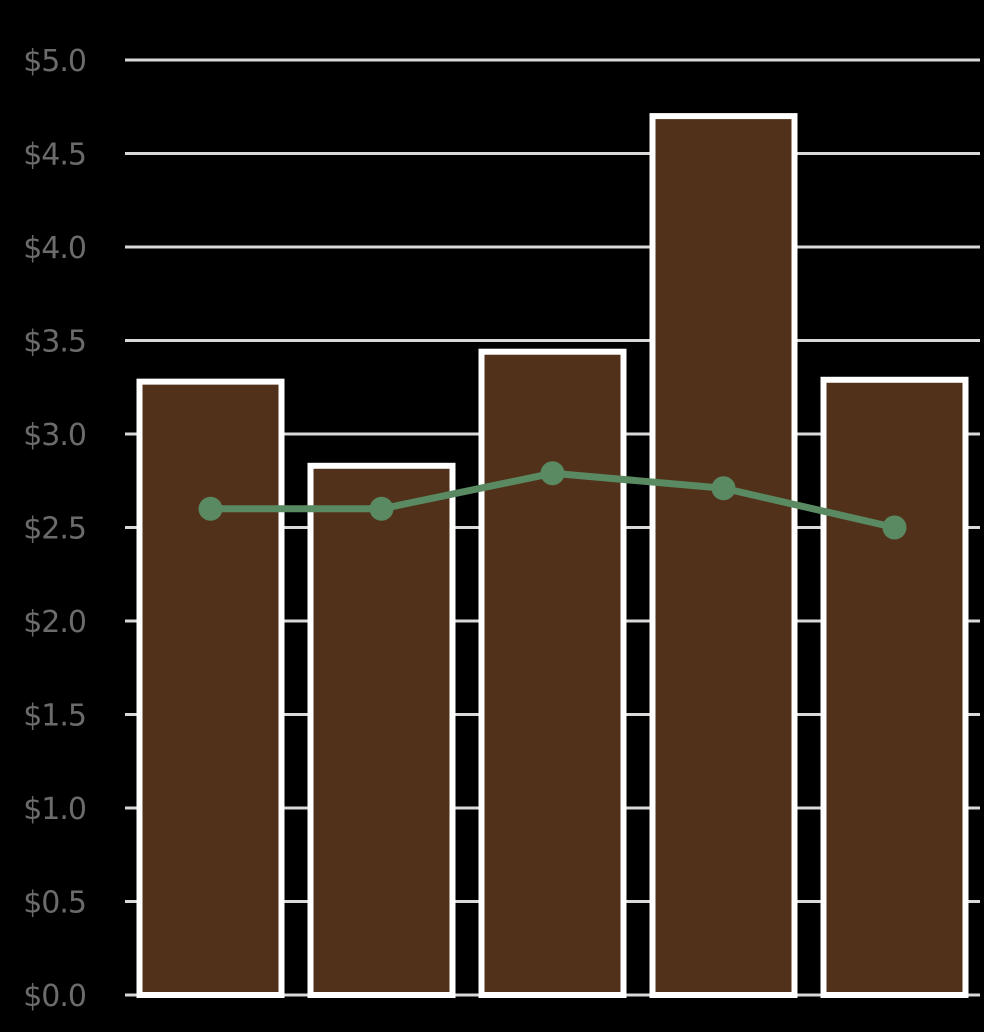 The image size is (984, 1032). What do you see at coordinates (54, 996) in the screenshot?
I see `y-tick-label: $0.0` at bounding box center [54, 996].